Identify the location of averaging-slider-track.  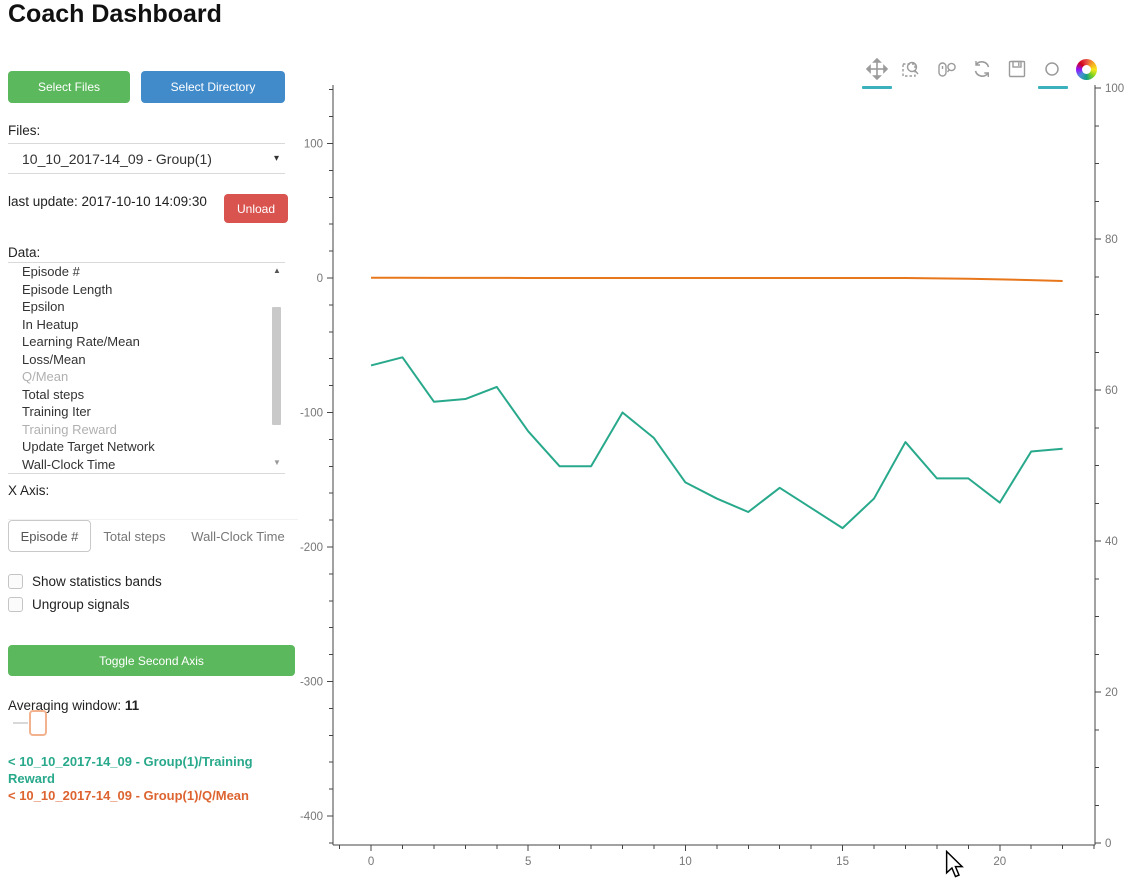
(20, 723).